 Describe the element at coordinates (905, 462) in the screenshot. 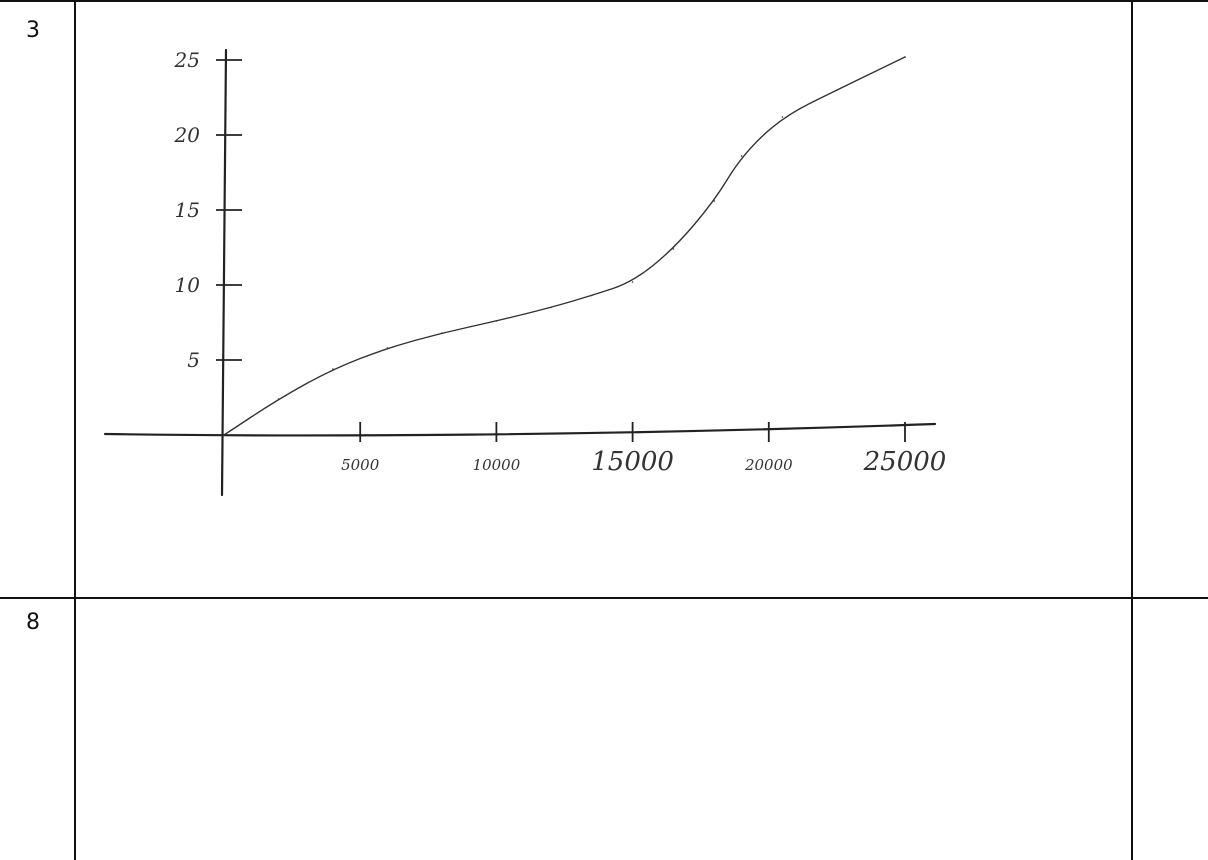

I see `x-tick-label: 25000` at that location.